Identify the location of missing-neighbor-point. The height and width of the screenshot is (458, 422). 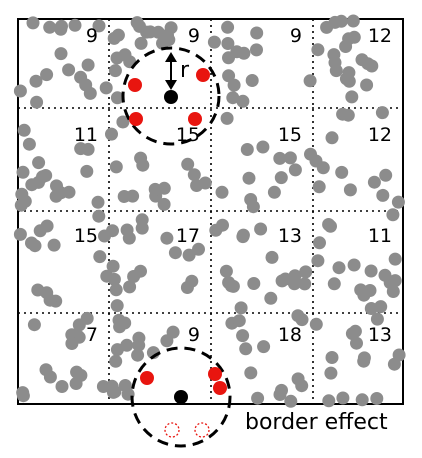
(172, 430).